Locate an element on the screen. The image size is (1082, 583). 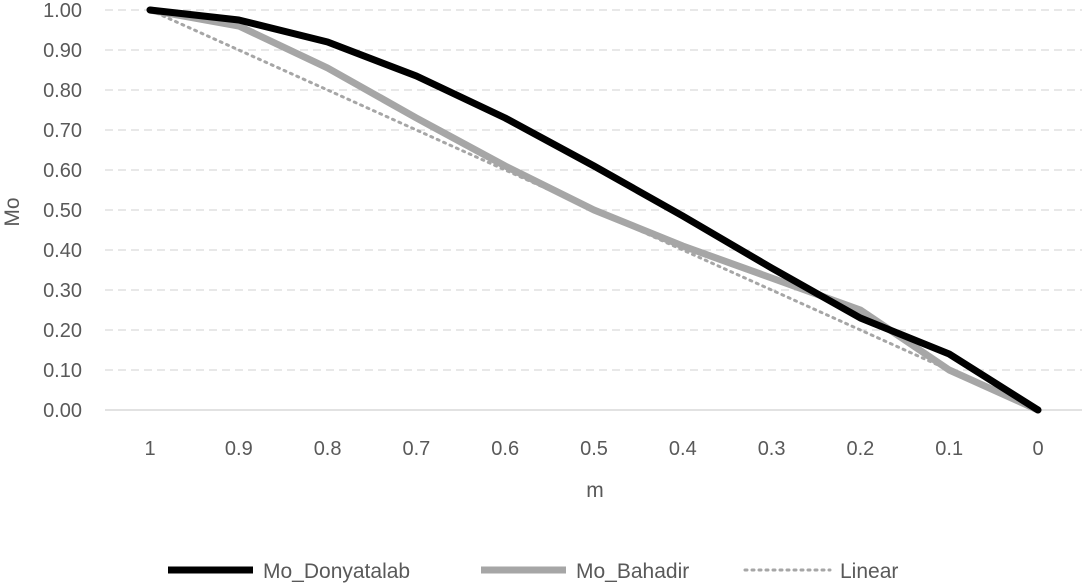
x-axis-ticks: 1 0.9 0.8 0.7 0.6 0.5 0.4 0.3 0.2 0.1 0 is located at coordinates (593, 449).